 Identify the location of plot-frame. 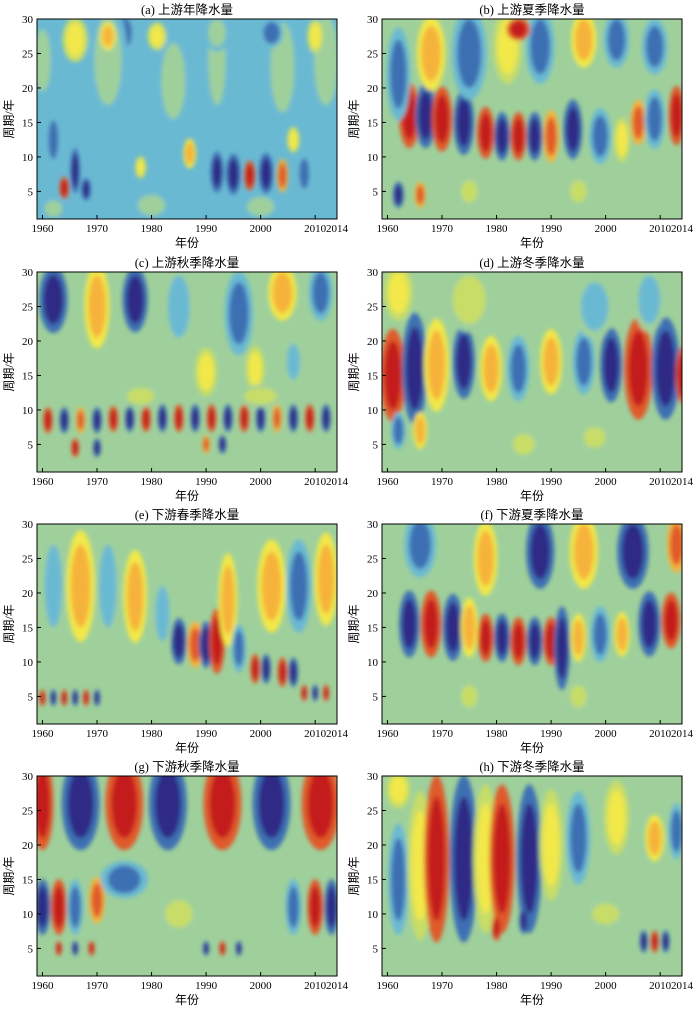
(187, 372).